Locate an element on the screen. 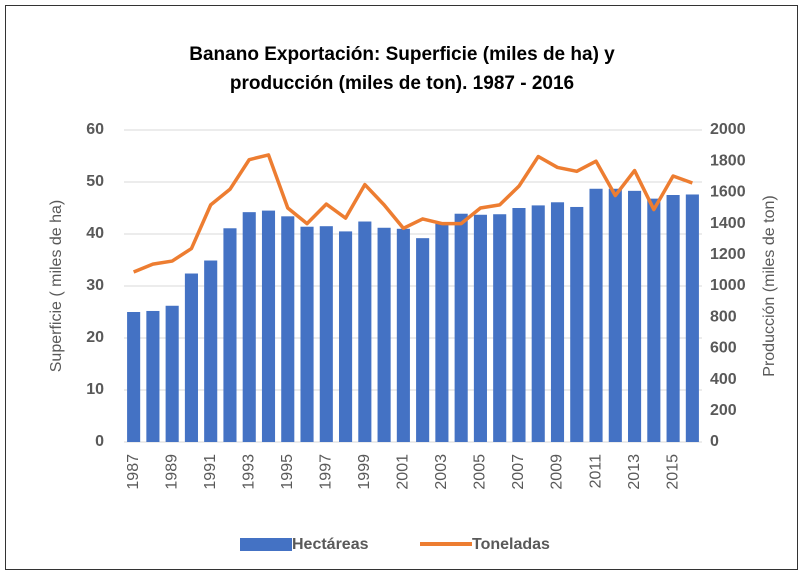 The height and width of the screenshot is (576, 804). y2-axis-label: Producción (miles de ton) is located at coordinates (769, 285).